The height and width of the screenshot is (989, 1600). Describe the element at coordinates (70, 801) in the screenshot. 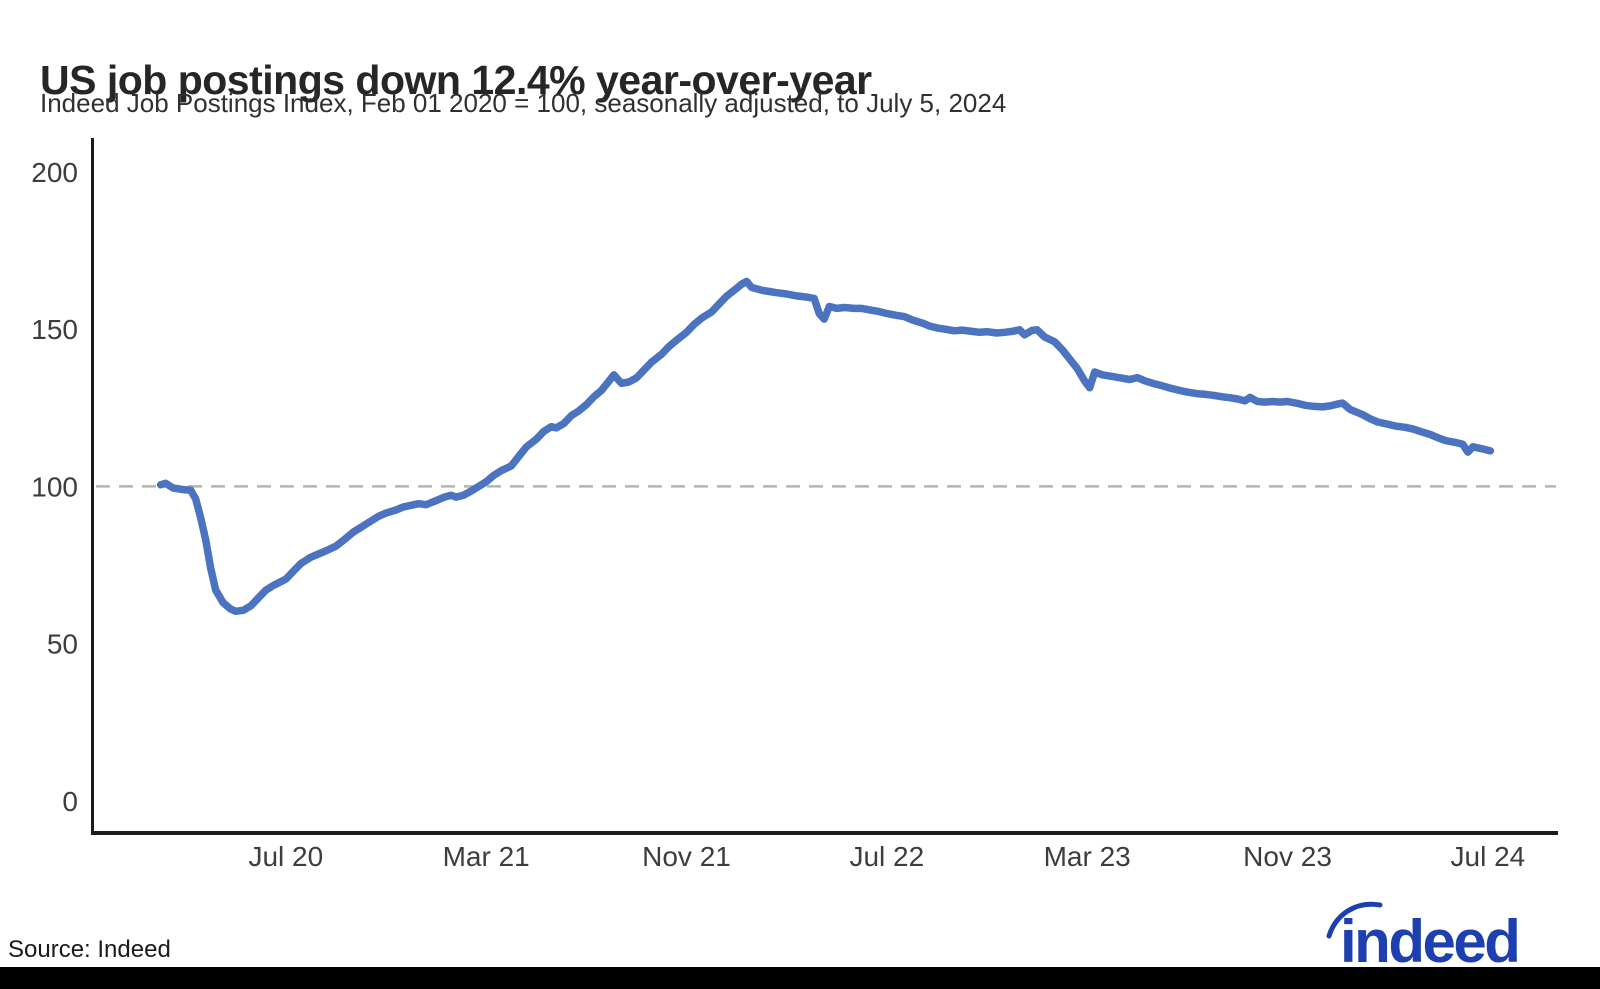

I see `y-tick-label: 0` at that location.